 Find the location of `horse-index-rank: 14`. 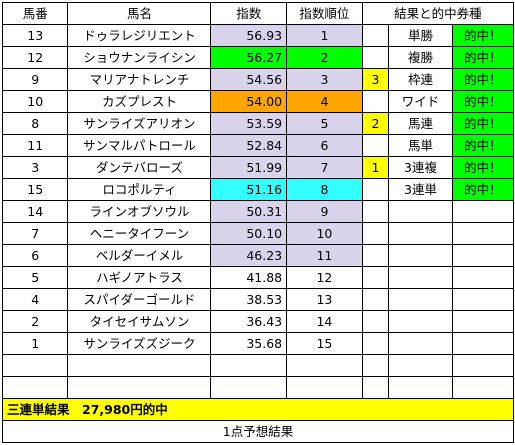

horse-index-rank: 14 is located at coordinates (324, 321).